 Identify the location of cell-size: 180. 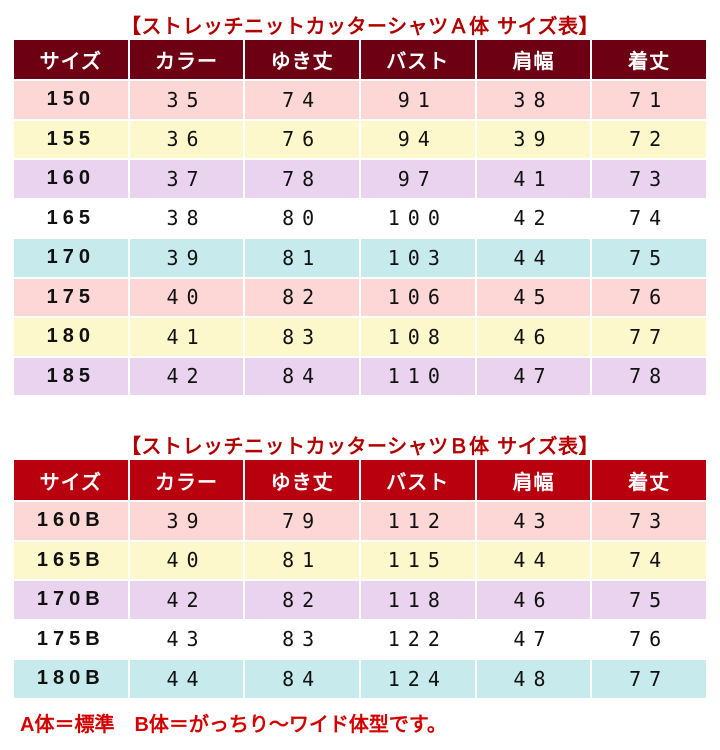
(71, 337).